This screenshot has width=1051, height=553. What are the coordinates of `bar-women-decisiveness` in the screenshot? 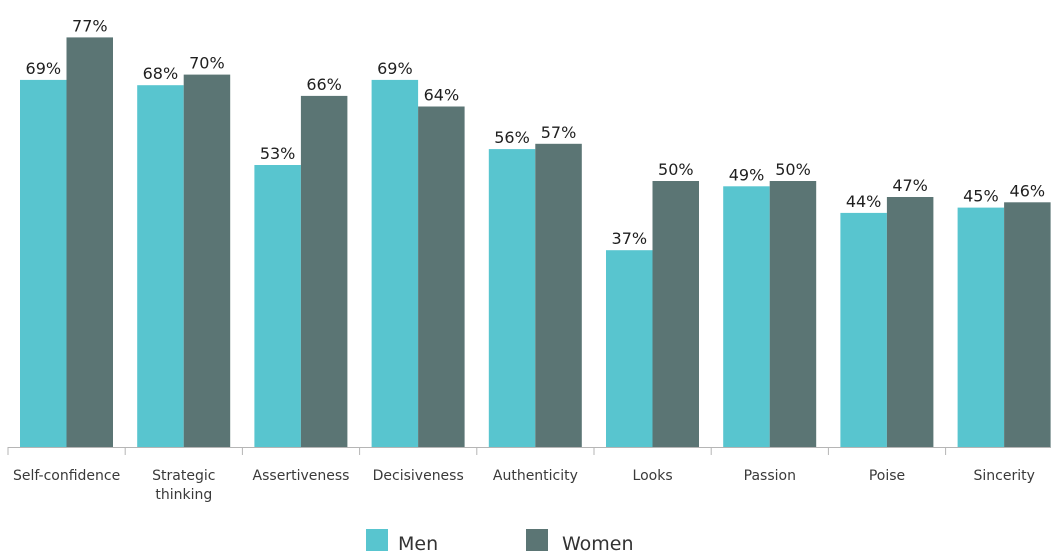 It's located at (441, 276).